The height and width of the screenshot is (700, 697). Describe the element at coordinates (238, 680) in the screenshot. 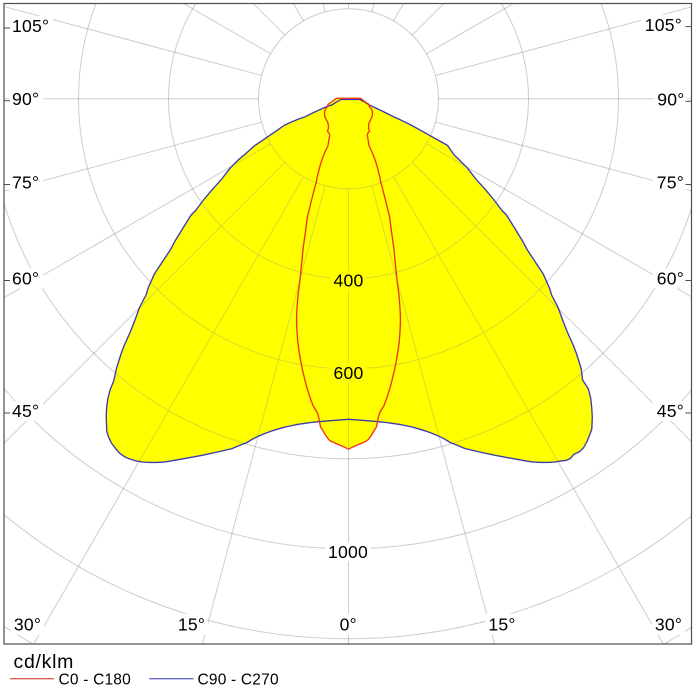

I see `svg-text: C90 - C270` at that location.